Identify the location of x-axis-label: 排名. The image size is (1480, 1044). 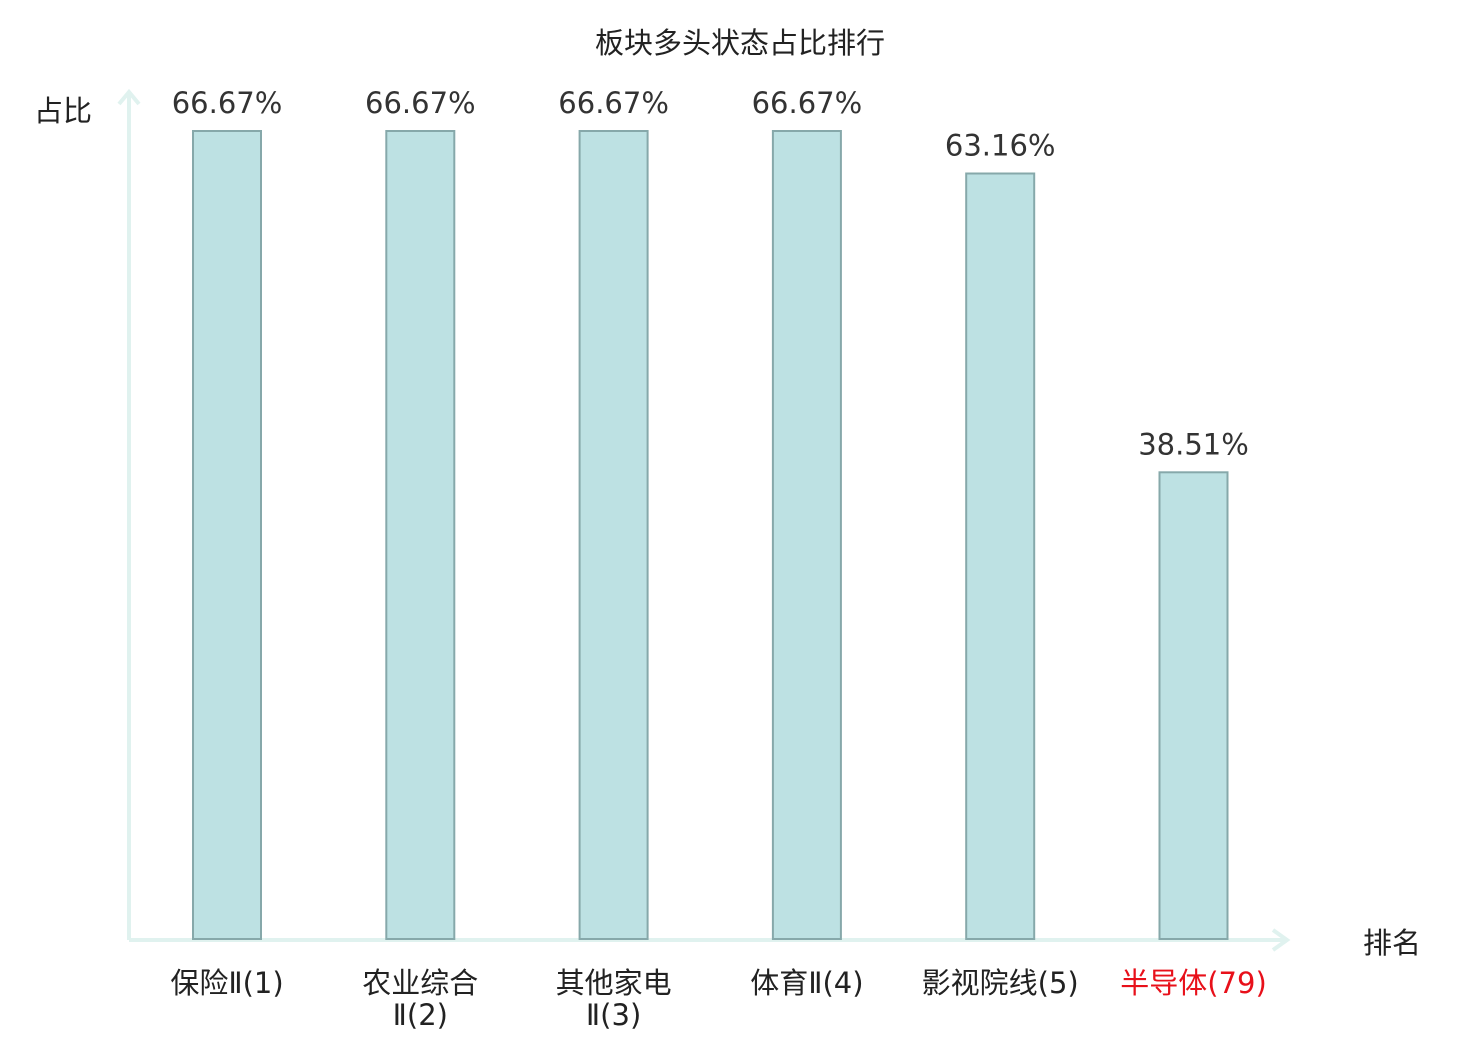
(1392, 943).